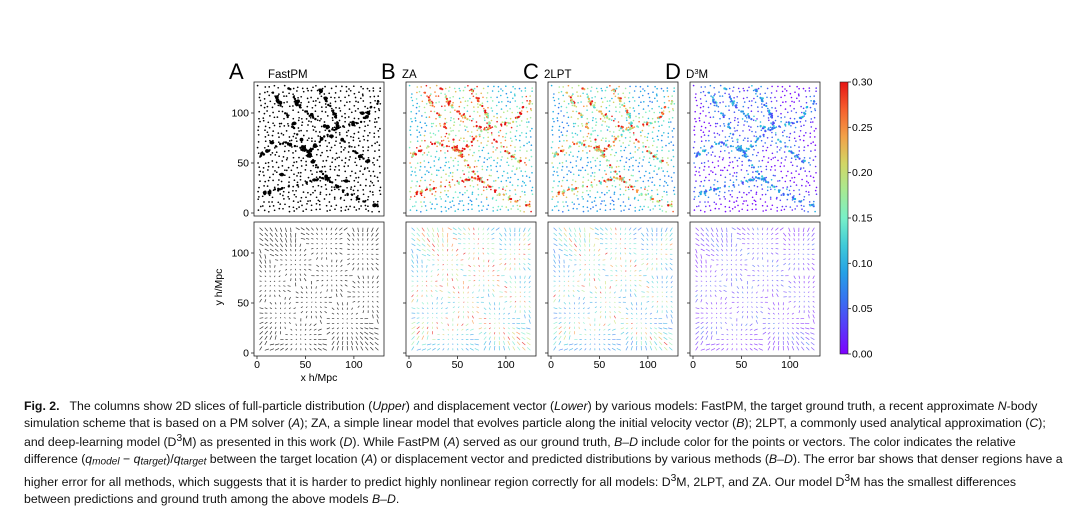  Describe the element at coordinates (346, 181) in the screenshot. I see `particle-cluster` at that location.